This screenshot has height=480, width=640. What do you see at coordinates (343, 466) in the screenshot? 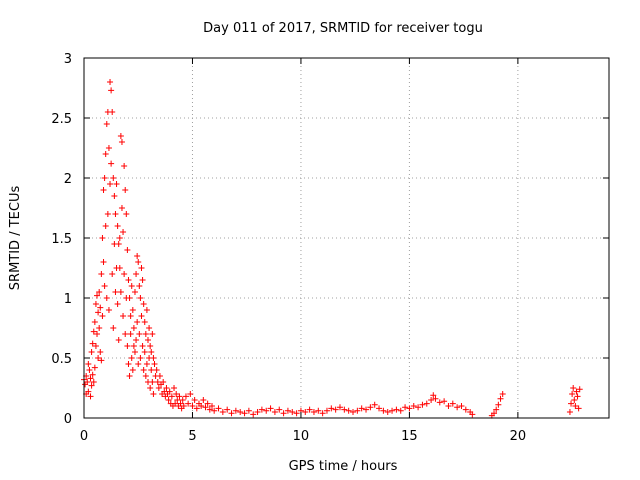
I see `x-axis-label: GPS time / hours` at bounding box center [343, 466].